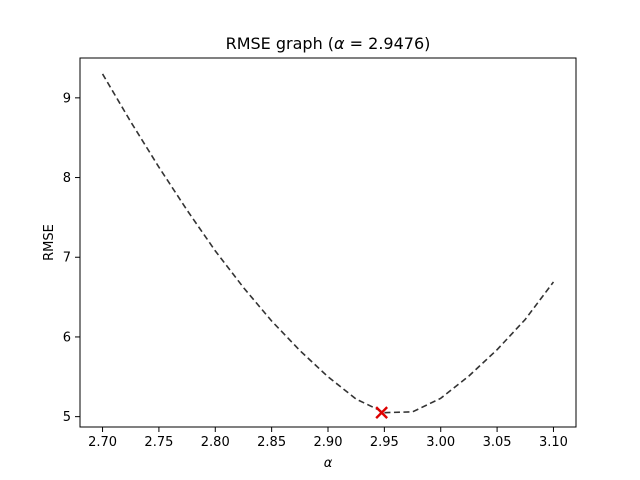 The image size is (640, 480). I want to click on y-tick-label: 7, so click(67, 258).